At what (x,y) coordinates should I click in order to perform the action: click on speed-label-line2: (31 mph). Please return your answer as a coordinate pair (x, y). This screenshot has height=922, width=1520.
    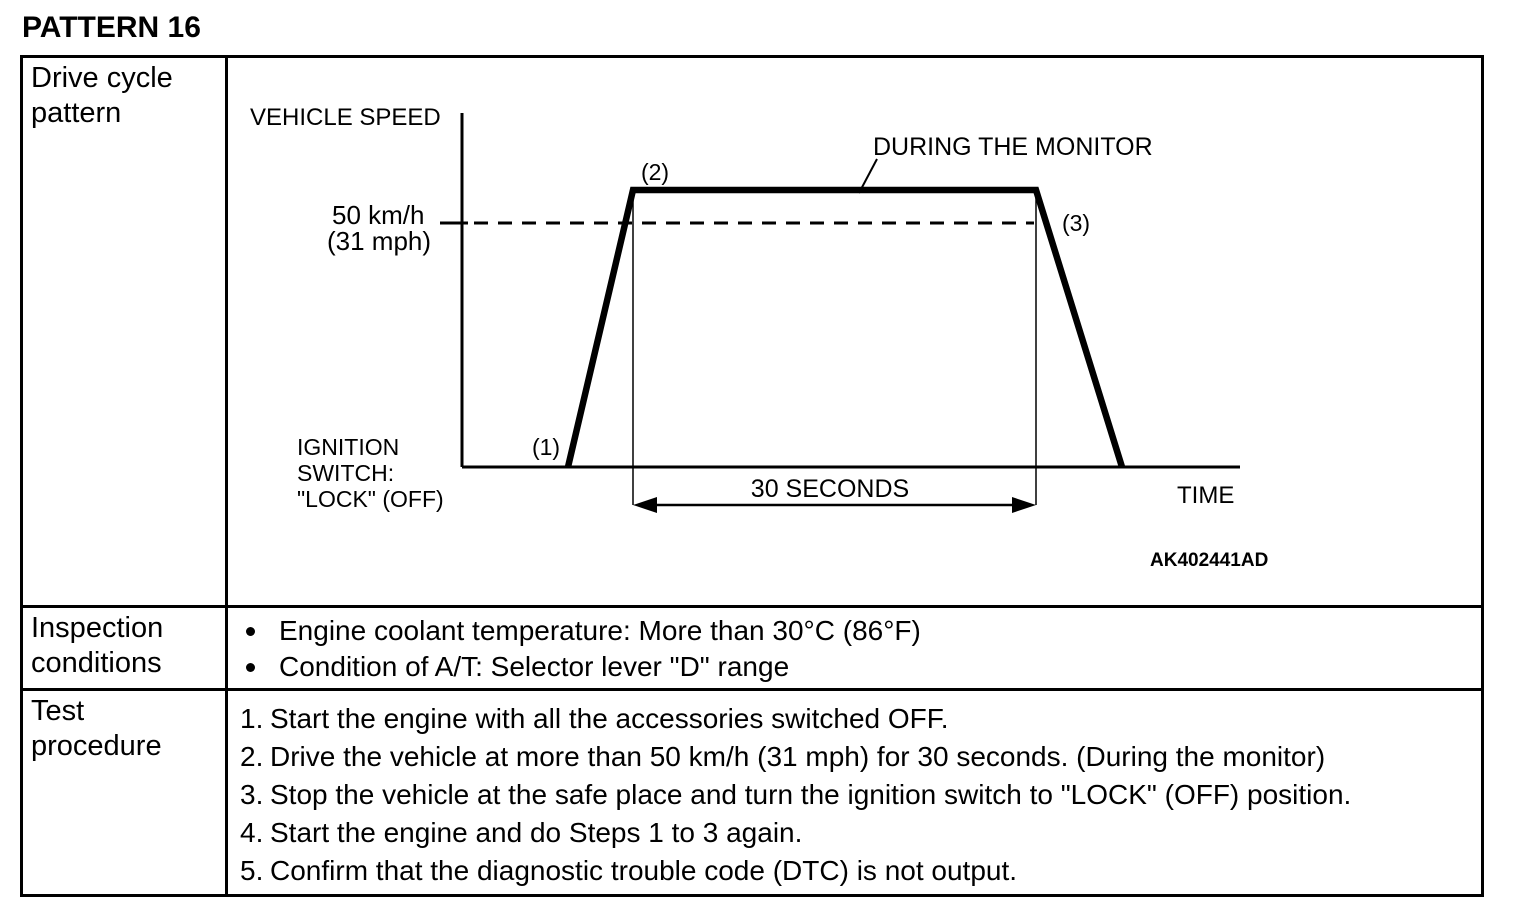
    Looking at the image, I should click on (379, 241).